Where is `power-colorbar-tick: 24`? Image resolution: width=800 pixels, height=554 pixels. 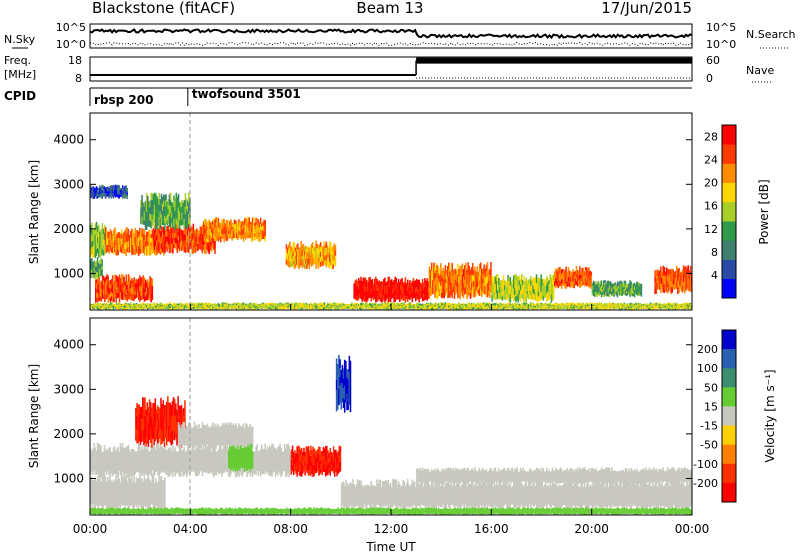
power-colorbar-tick: 24 is located at coordinates (711, 160).